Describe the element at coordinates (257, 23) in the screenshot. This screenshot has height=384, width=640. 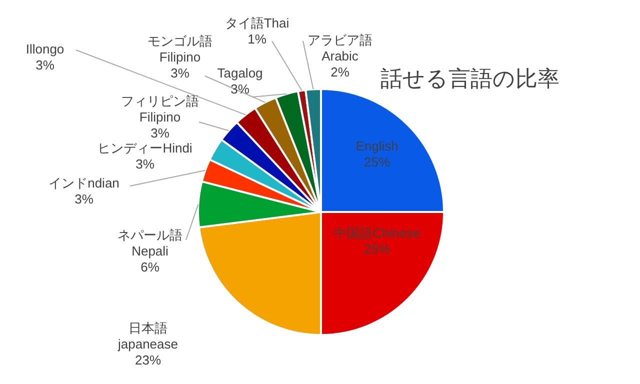
I see `slice-label: タイ語Thai` at that location.